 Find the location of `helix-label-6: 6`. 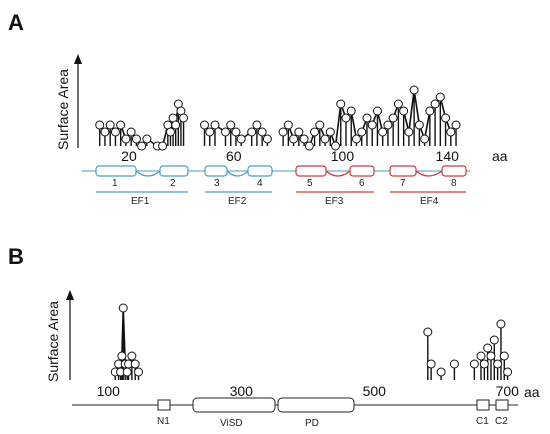

helix-label-6: 6 is located at coordinates (362, 183).